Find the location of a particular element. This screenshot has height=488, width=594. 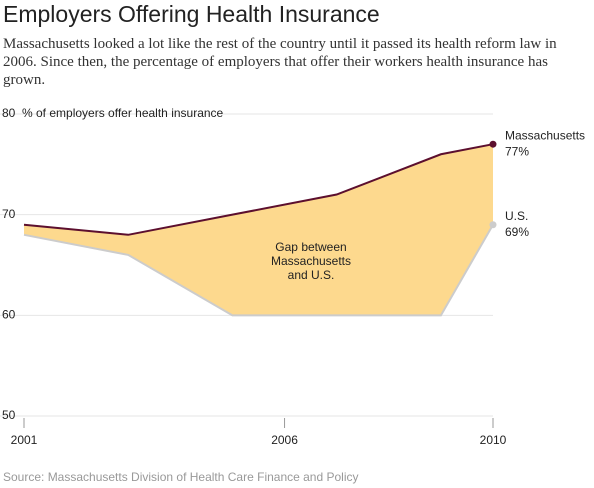

x-tick-label: 2010 is located at coordinates (493, 440).